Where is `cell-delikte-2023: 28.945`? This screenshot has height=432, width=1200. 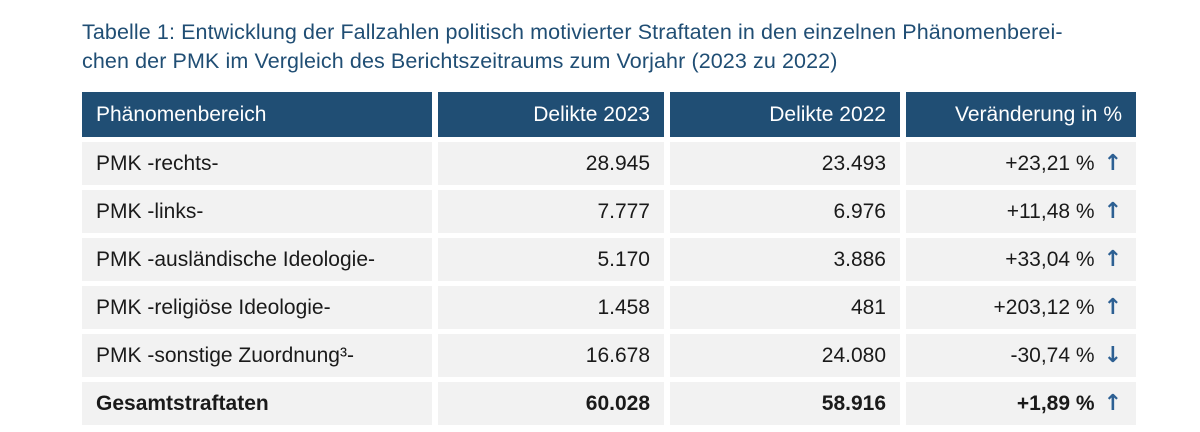
cell-delikte-2023: 28.945 is located at coordinates (551, 163).